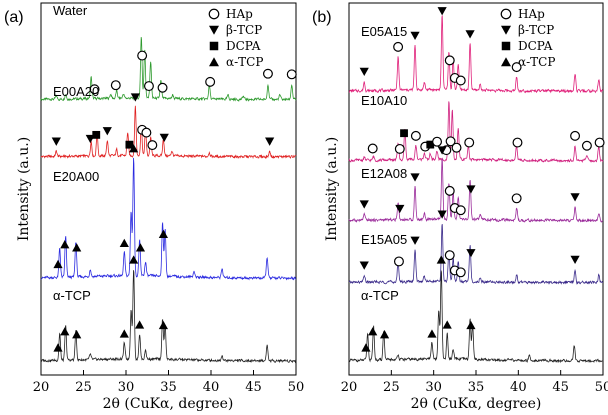  What do you see at coordinates (384, 173) in the screenshot?
I see `series-label: E12A08` at bounding box center [384, 173].